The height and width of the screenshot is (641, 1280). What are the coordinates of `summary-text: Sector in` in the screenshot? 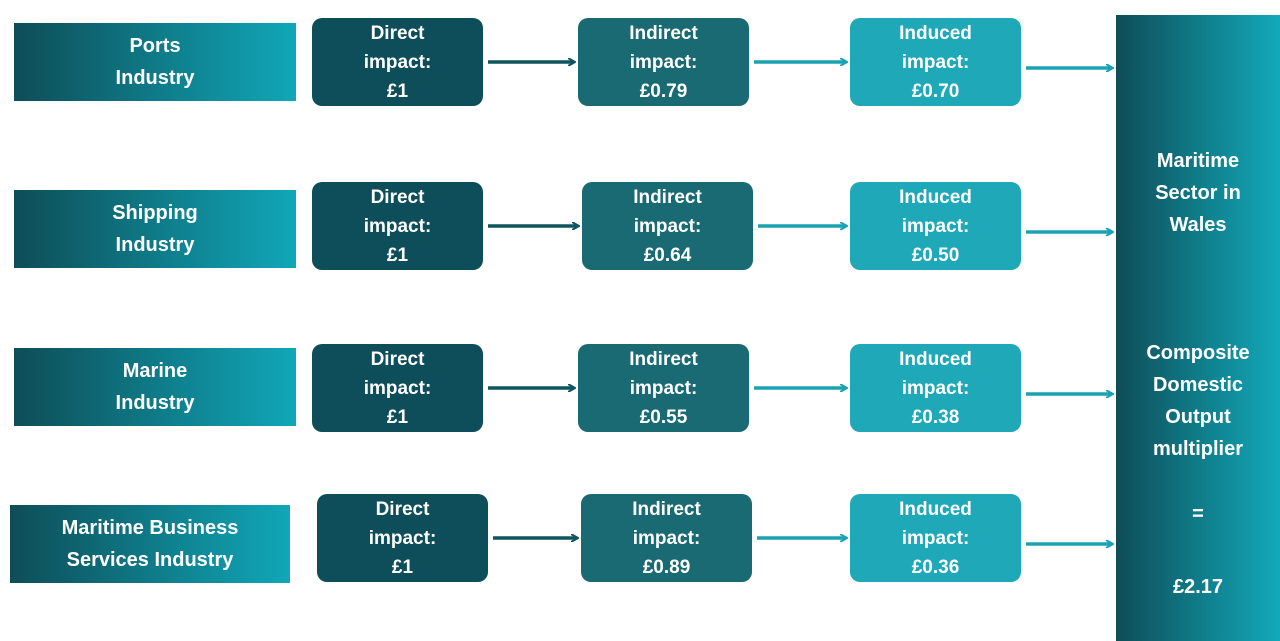 It's located at (1198, 193).